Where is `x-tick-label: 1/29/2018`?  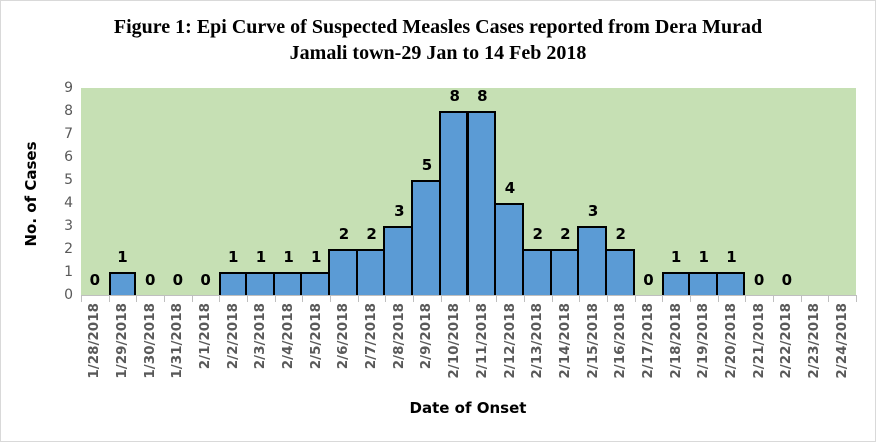
x-tick-label: 1/29/2018 is located at coordinates (122, 341).